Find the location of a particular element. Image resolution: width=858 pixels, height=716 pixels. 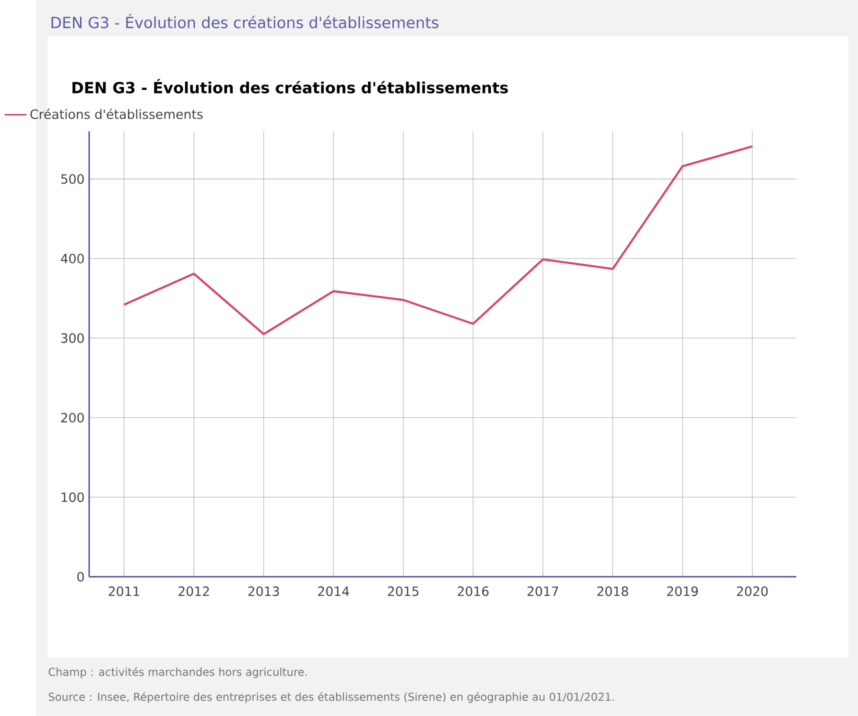

legend-label: Créations d'établissements is located at coordinates (116, 114).